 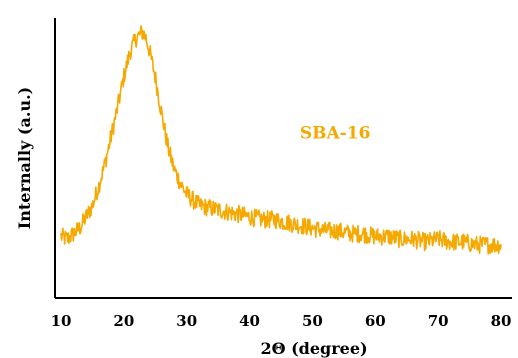 I want to click on x-tick-label: 10, so click(x=61, y=321).